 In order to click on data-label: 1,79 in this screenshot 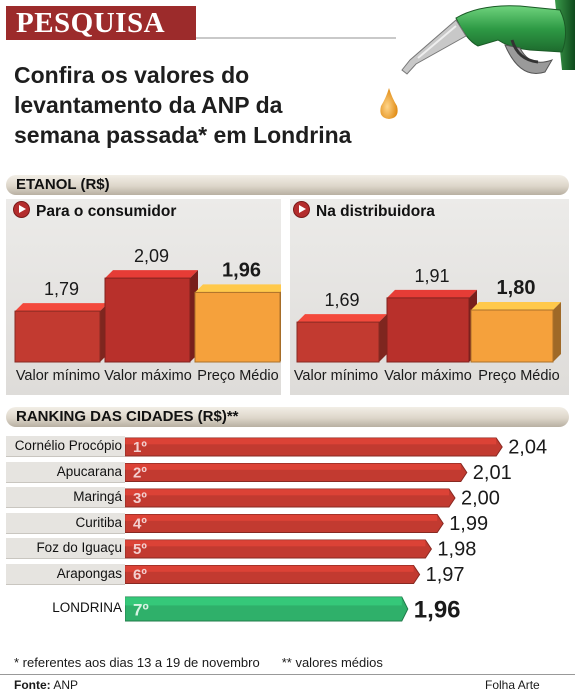, I will do `click(61, 289)`.